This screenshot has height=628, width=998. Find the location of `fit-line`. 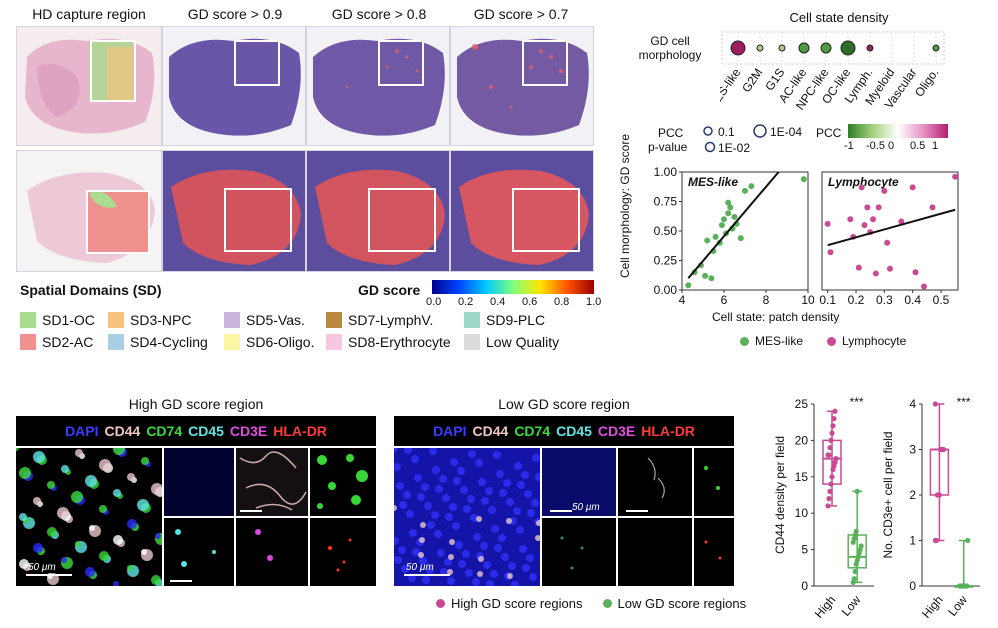

fit-line is located at coordinates (891, 227).